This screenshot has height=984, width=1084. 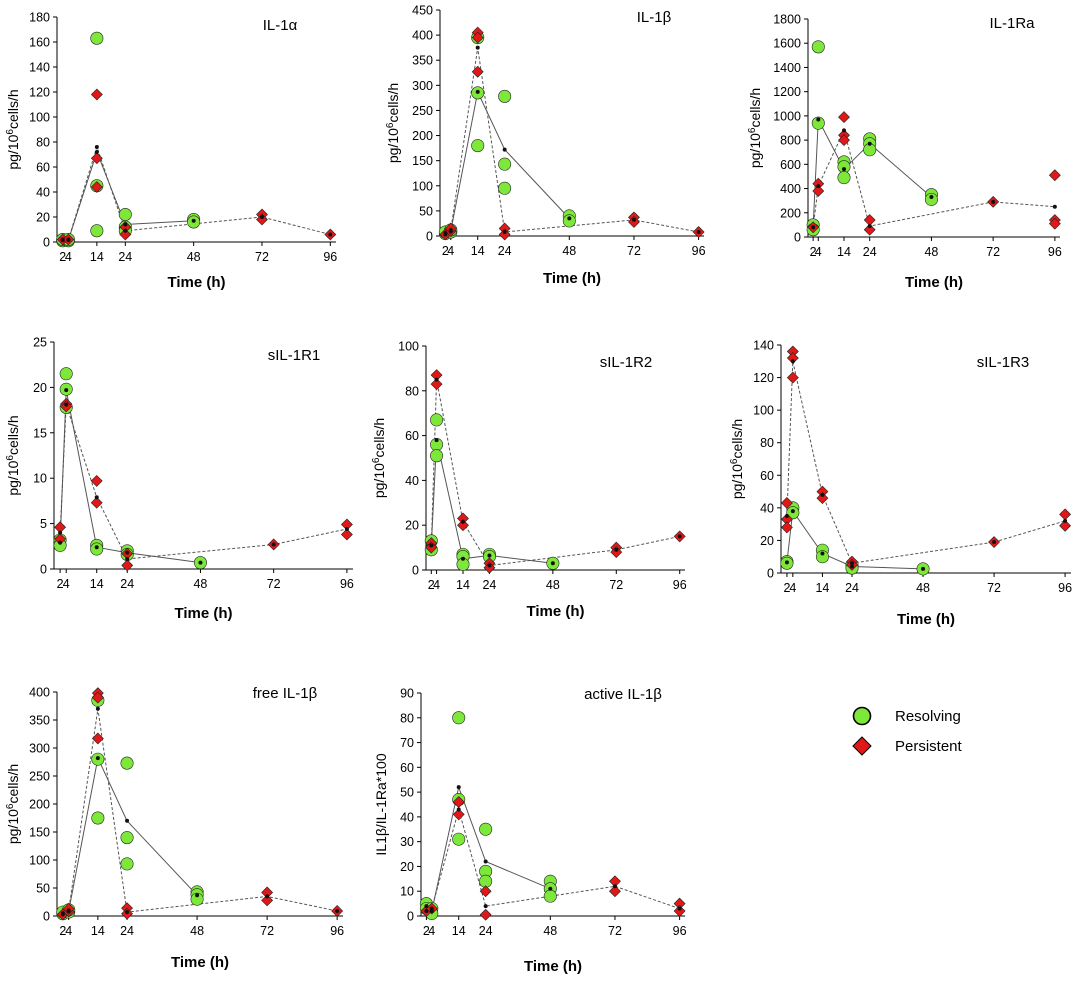 What do you see at coordinates (422, 86) in the screenshot?
I see `y-tick-label: 300` at bounding box center [422, 86].